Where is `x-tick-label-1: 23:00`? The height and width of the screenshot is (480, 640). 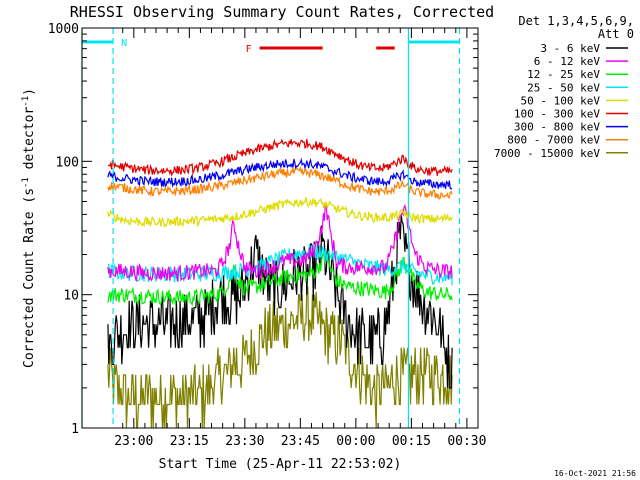
x-tick-label-1: 23:00 is located at coordinates (133, 441).